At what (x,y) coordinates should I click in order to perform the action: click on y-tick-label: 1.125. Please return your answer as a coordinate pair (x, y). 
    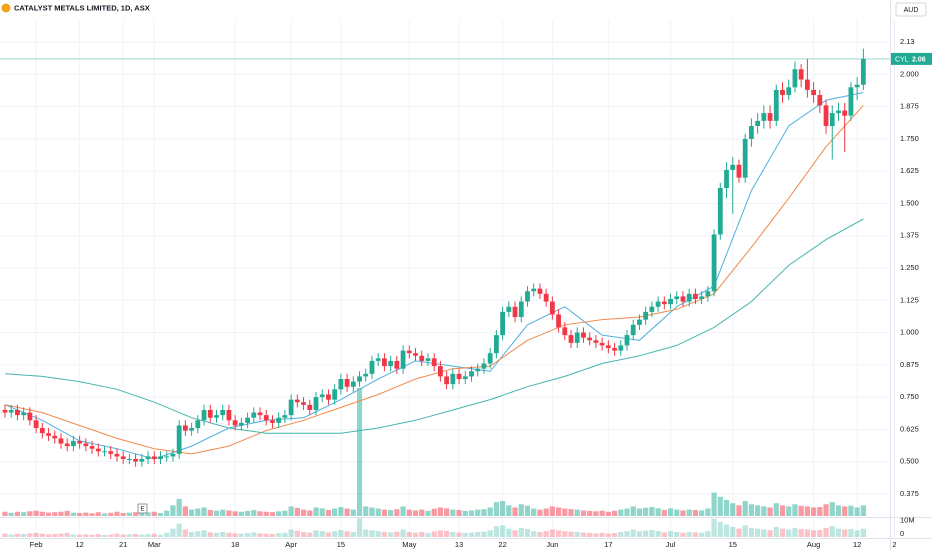
    Looking at the image, I should click on (909, 299).